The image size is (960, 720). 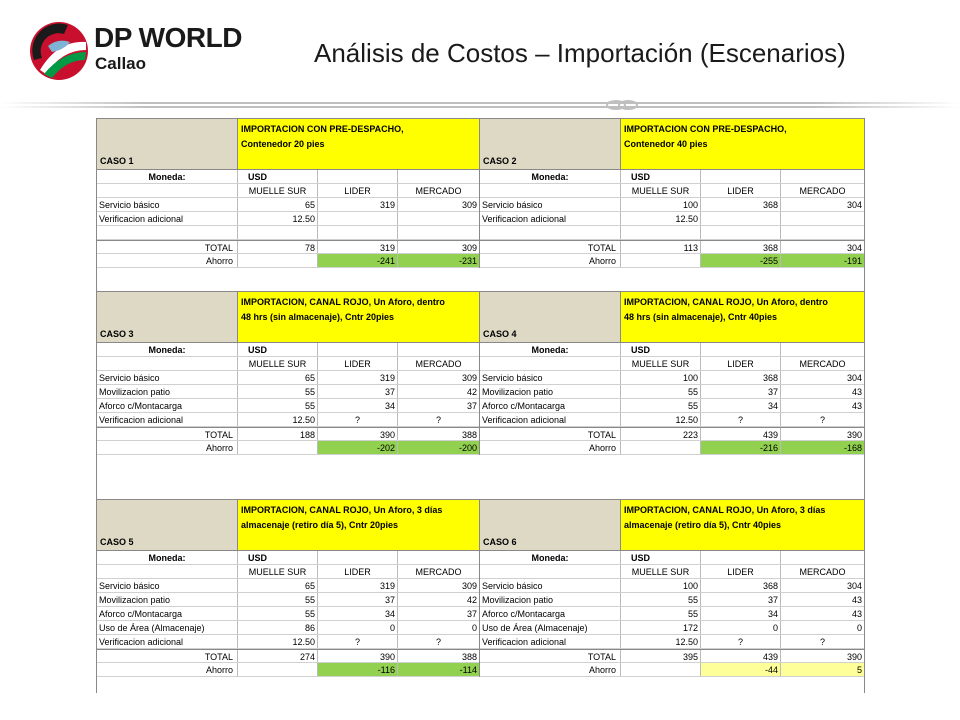 What do you see at coordinates (701, 317) in the screenshot?
I see `case-description-line2: 48 hrs (sin almacenaje), Cntr 40pies` at bounding box center [701, 317].